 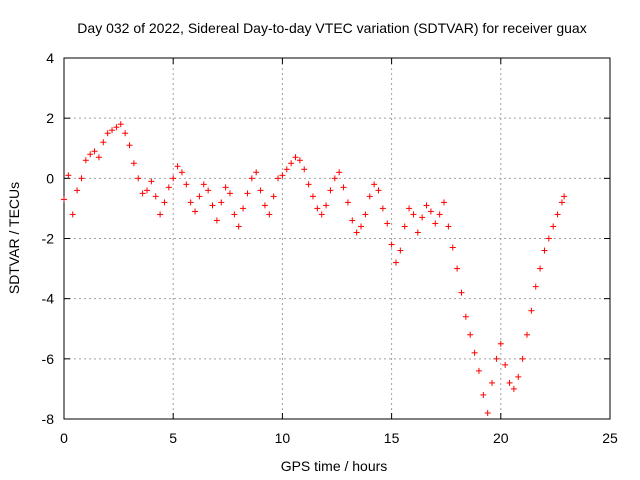 I want to click on y-tick-label: -2, so click(x=48, y=239).